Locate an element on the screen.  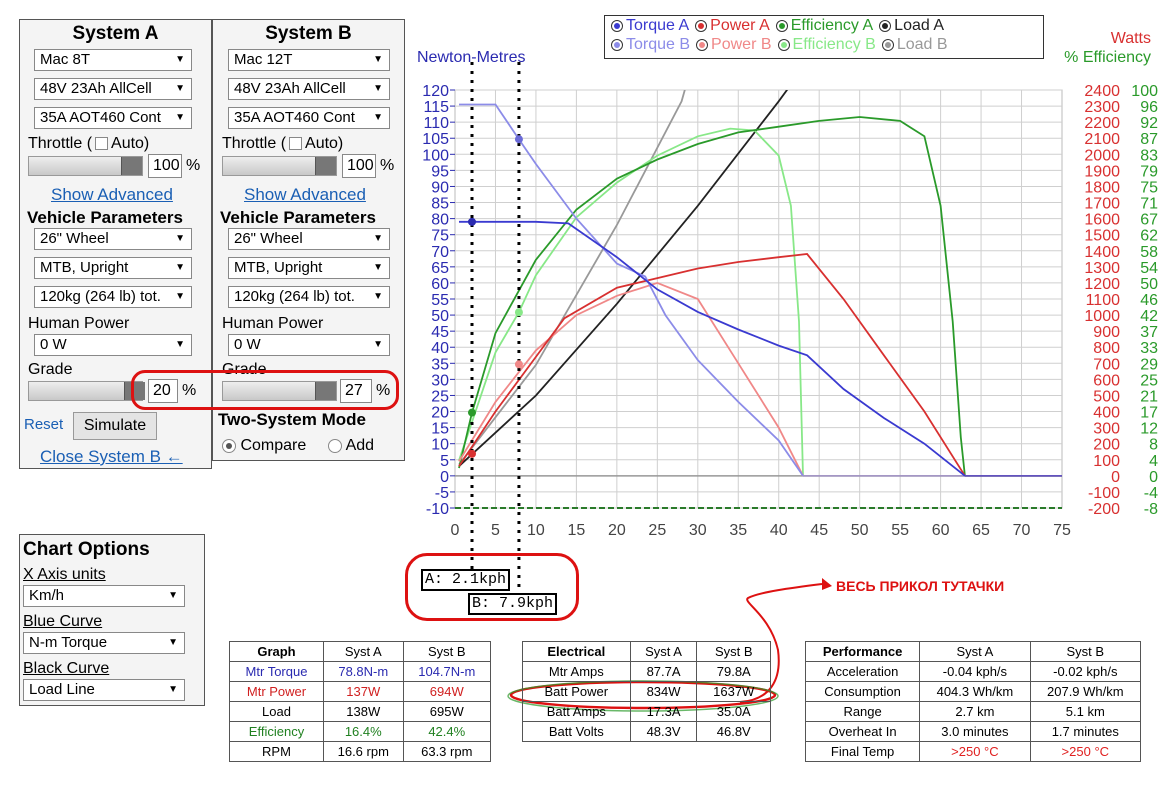
human-power-select-a: 0 W ▼ is located at coordinates (113, 345).